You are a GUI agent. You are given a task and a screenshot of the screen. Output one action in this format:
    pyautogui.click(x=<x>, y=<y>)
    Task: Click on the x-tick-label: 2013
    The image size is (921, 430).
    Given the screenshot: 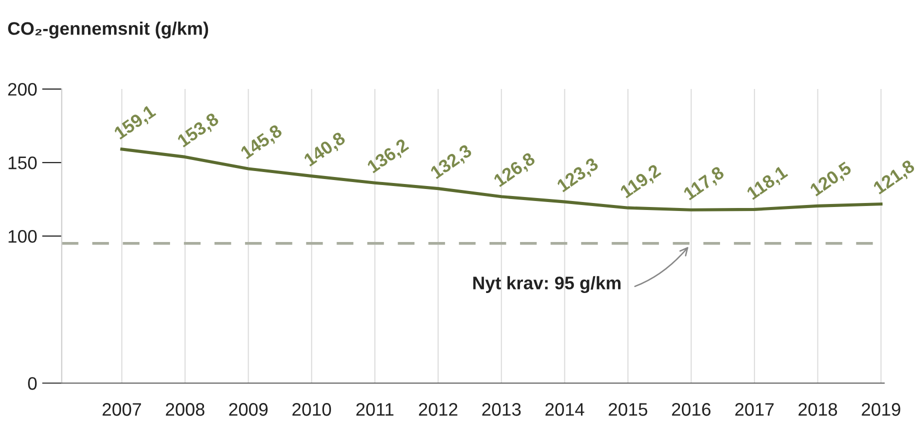 What is the action you would take?
    pyautogui.click(x=501, y=409)
    